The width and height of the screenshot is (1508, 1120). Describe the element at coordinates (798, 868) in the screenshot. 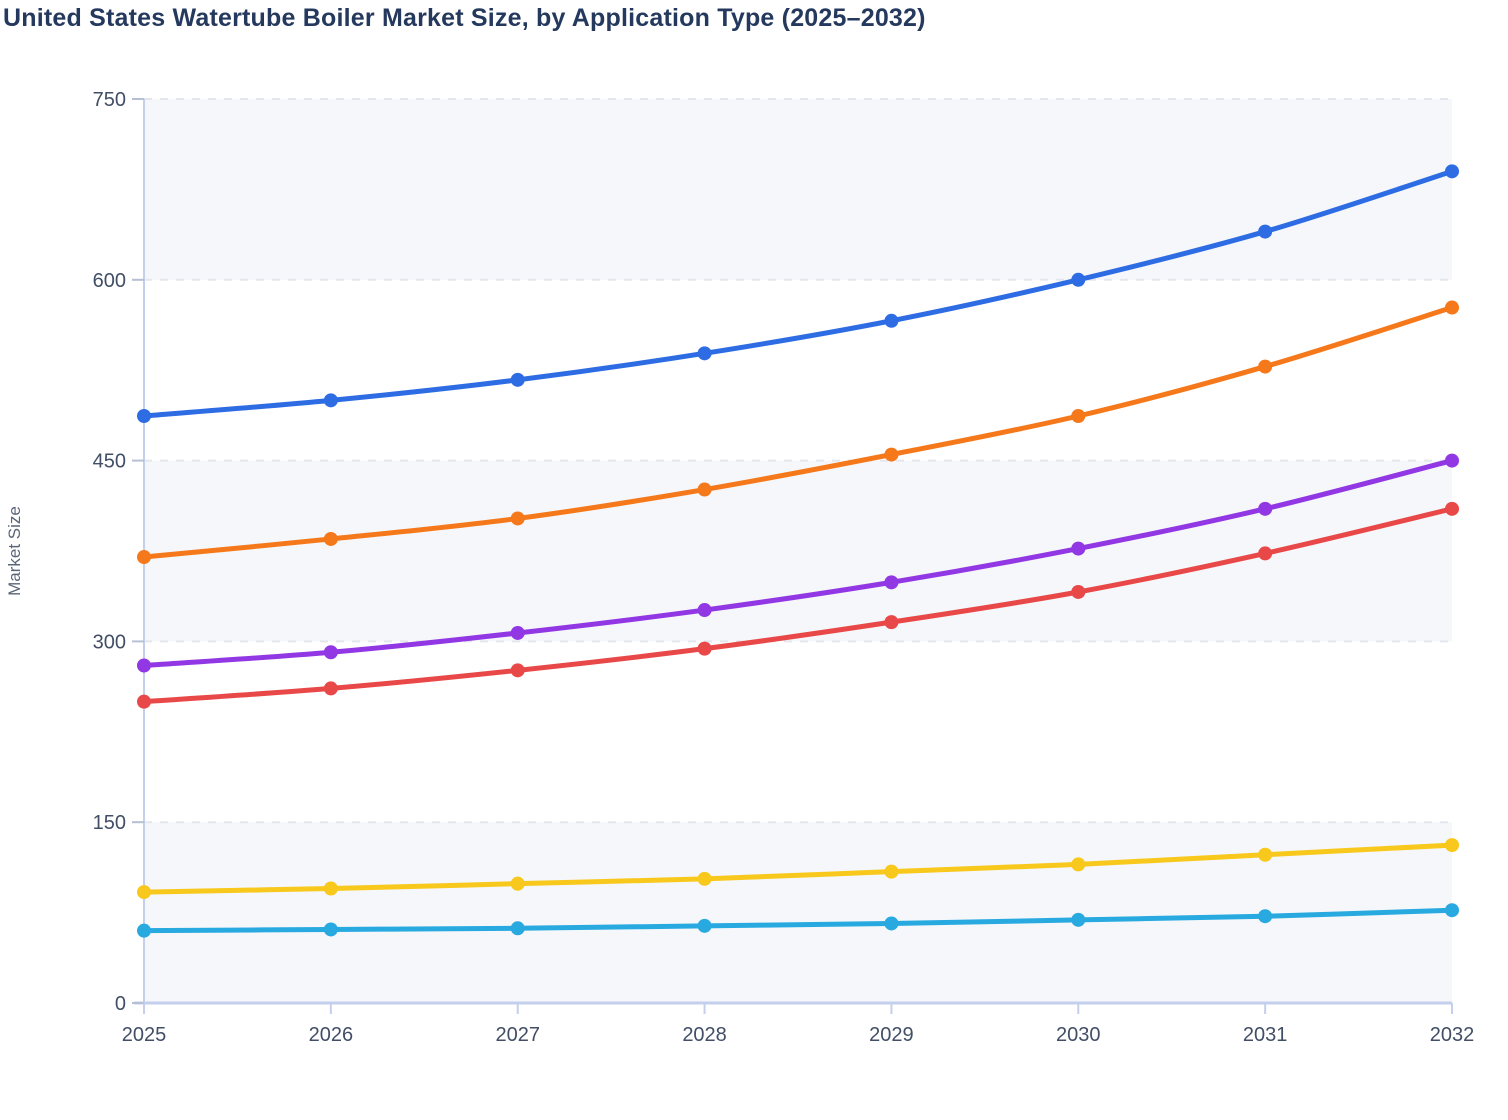

I see `series-yellow-line` at that location.